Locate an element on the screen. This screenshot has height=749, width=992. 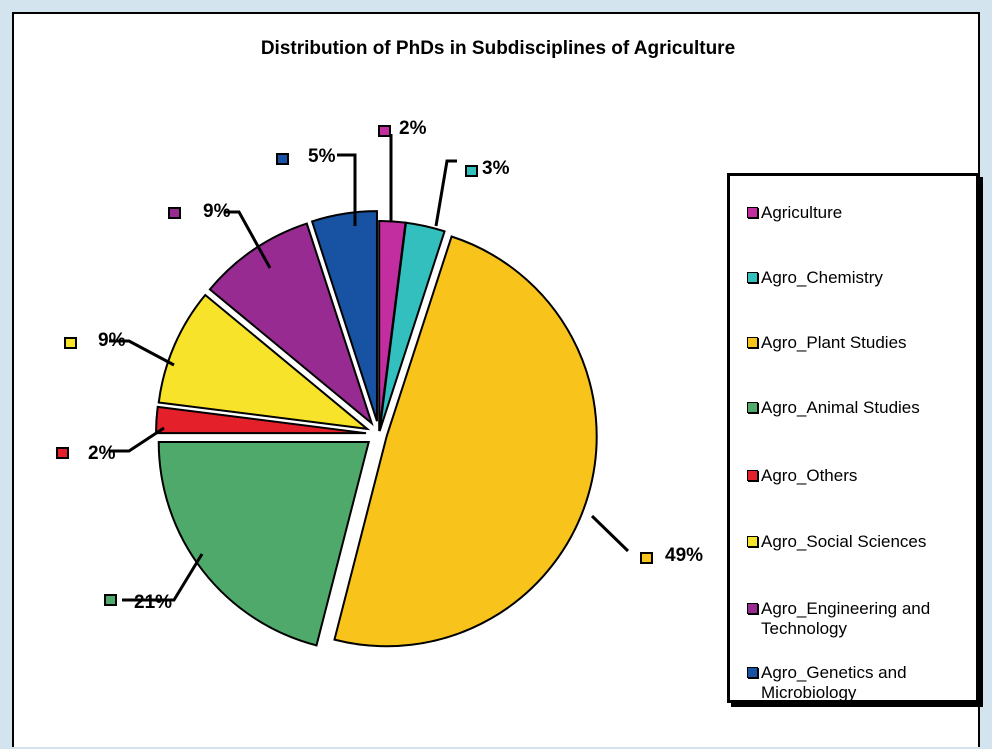
legend-item-agro-engineering-and-technology: Agro_Engineering and Technology is located at coordinates (862, 619).